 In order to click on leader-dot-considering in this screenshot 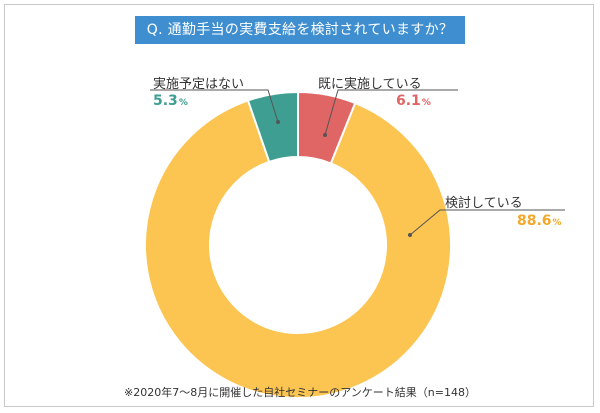, I will do `click(410, 235)`.